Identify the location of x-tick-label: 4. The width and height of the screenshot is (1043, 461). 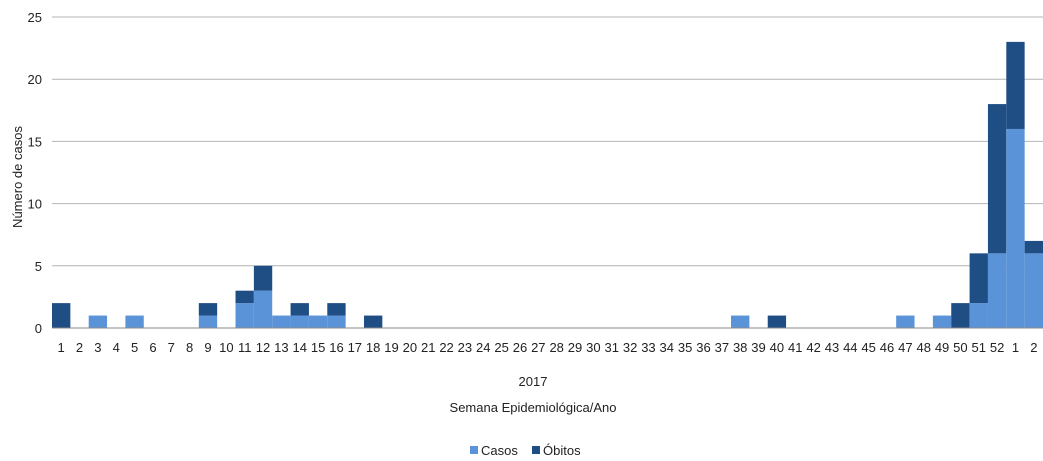
(116, 347).